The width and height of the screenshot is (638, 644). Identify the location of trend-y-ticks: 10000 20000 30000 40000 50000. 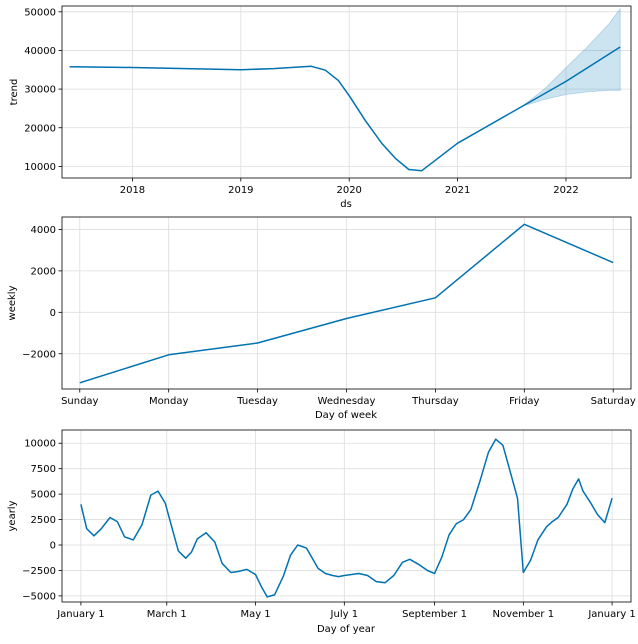
(43, 90).